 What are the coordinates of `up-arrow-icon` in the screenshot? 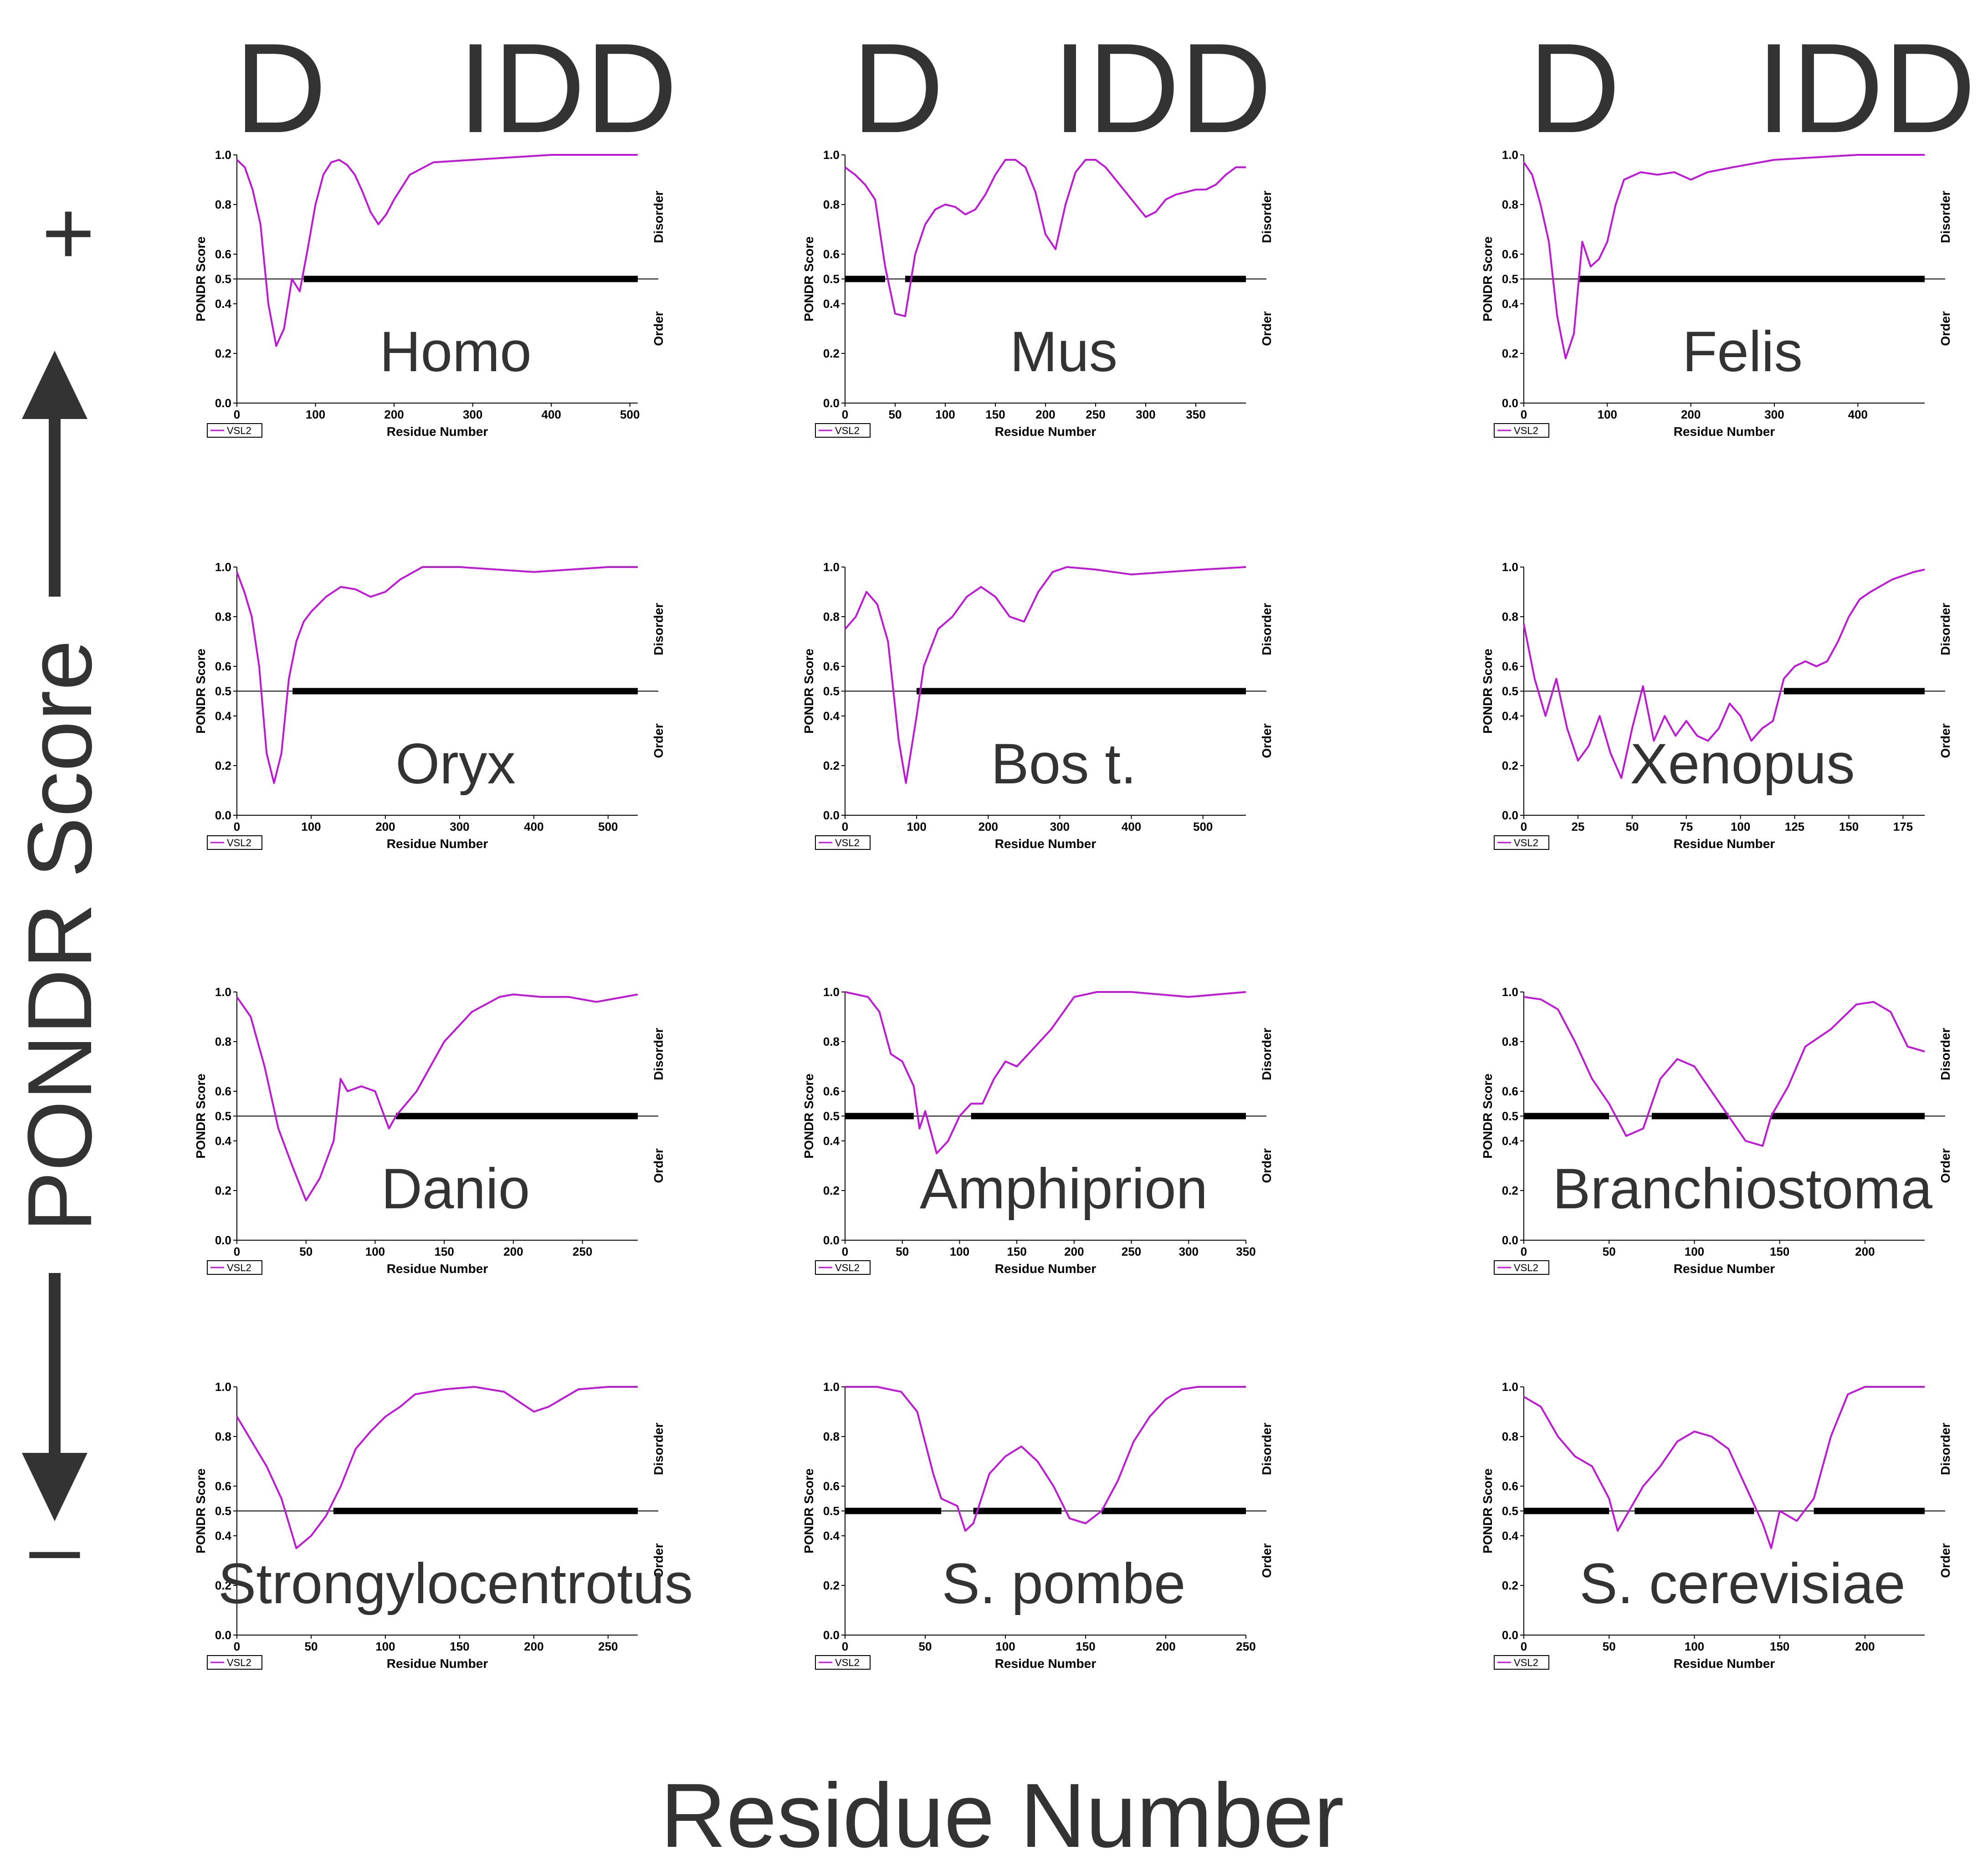 It's located at (54, 474).